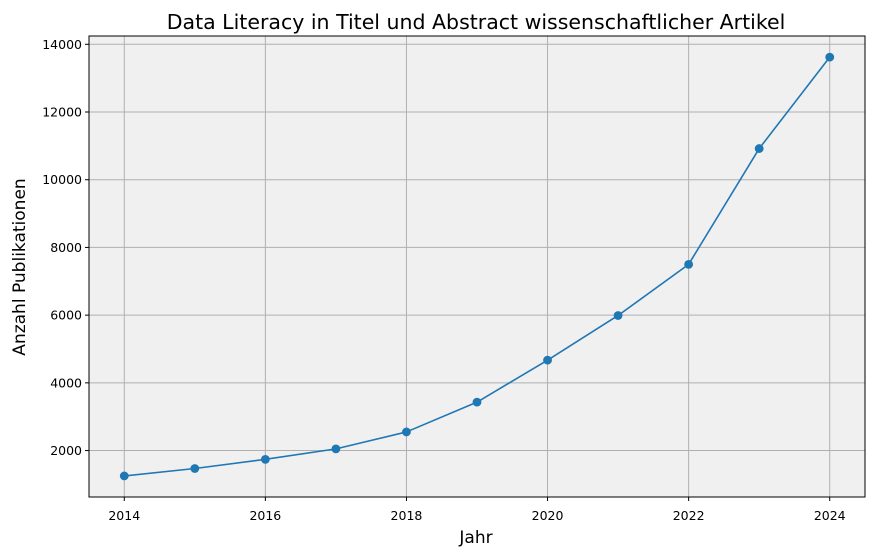 The image size is (873, 556). What do you see at coordinates (66, 450) in the screenshot?
I see `y-tick-label: 2000` at bounding box center [66, 450].